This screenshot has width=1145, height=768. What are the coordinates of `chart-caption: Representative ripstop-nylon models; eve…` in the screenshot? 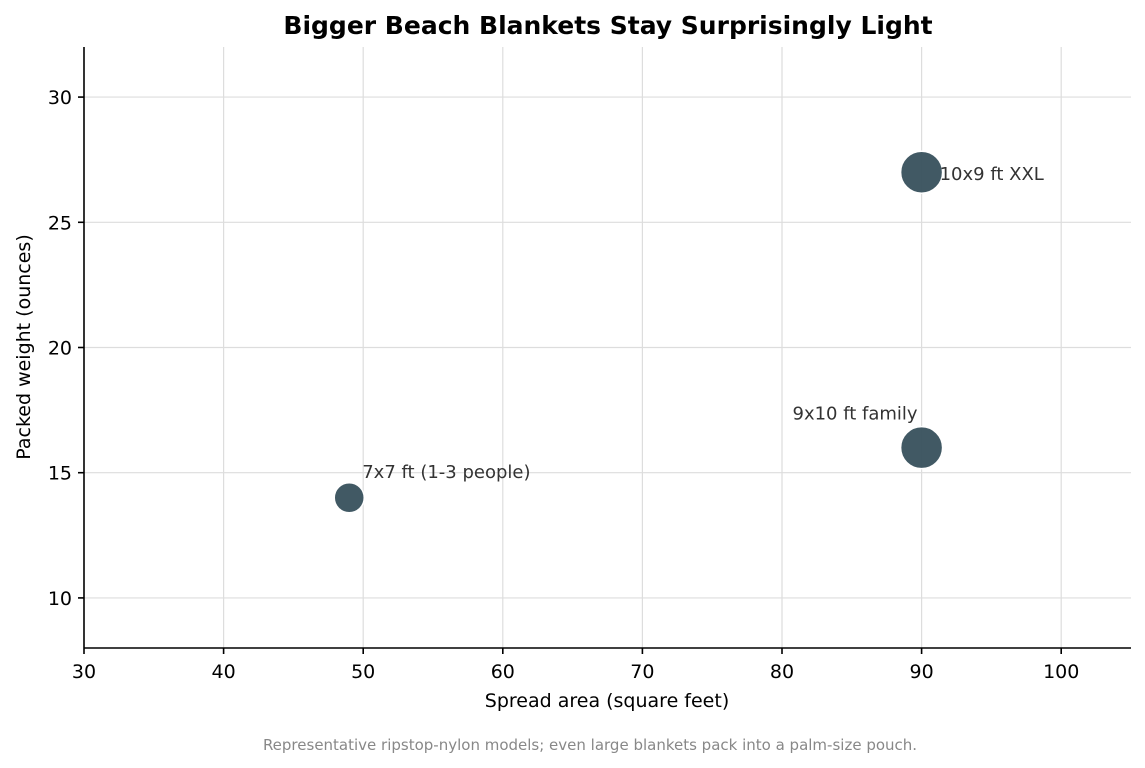 It's located at (590, 745).